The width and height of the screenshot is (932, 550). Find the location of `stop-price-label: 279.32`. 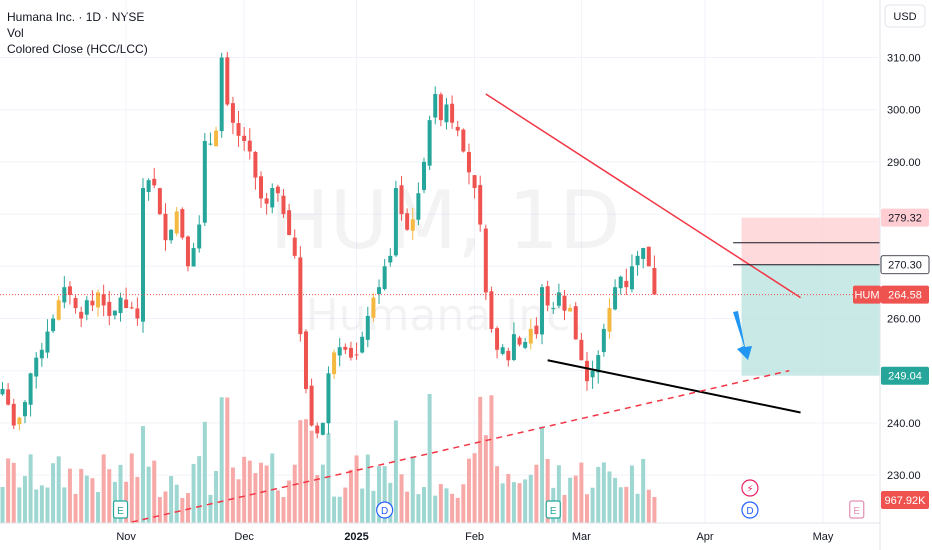

stop-price-label: 279.32 is located at coordinates (905, 219).